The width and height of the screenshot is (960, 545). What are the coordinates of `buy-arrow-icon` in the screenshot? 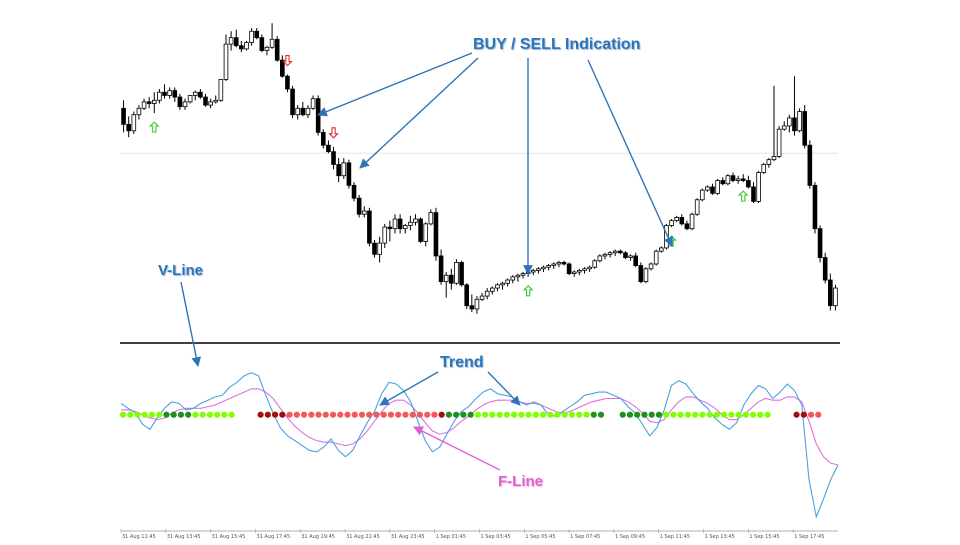 It's located at (528, 291).